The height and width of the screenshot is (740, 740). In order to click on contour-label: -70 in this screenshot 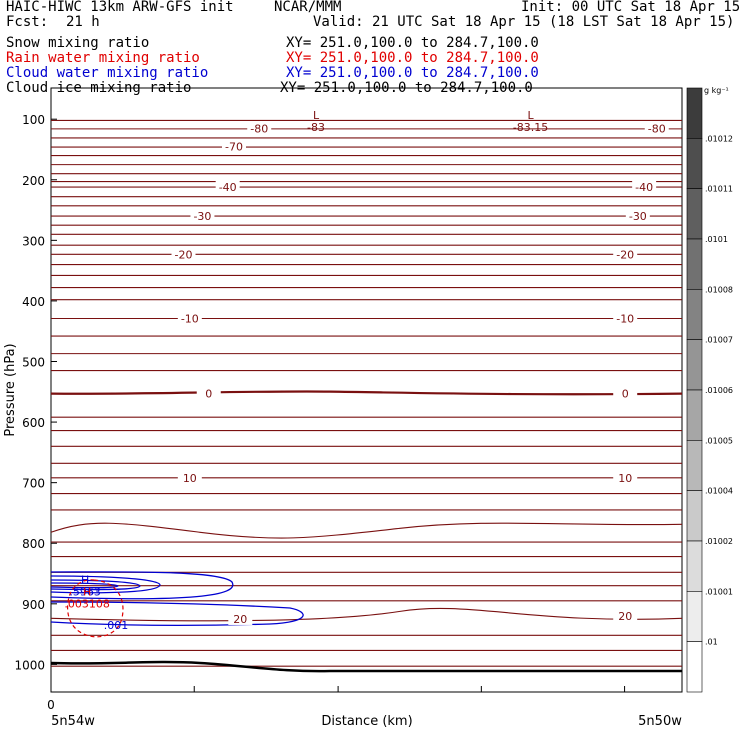, I will do `click(234, 146)`.